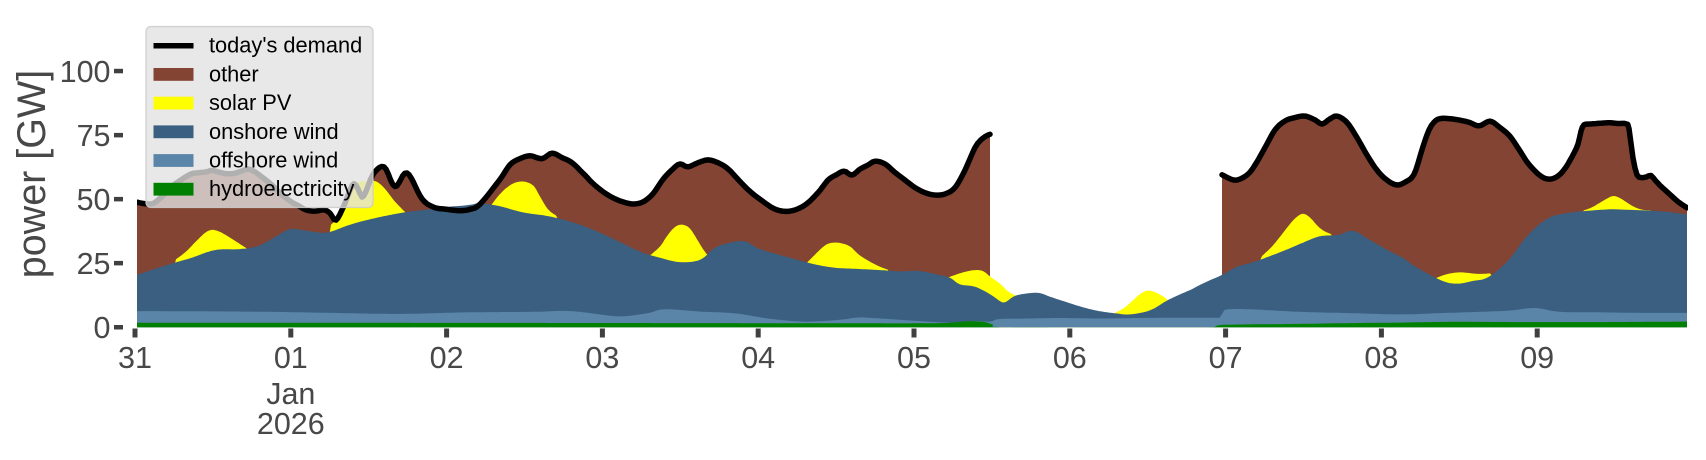 Image resolution: width=1706 pixels, height=460 pixels. What do you see at coordinates (1226, 358) in the screenshot?
I see `svg-text: 07` at bounding box center [1226, 358].